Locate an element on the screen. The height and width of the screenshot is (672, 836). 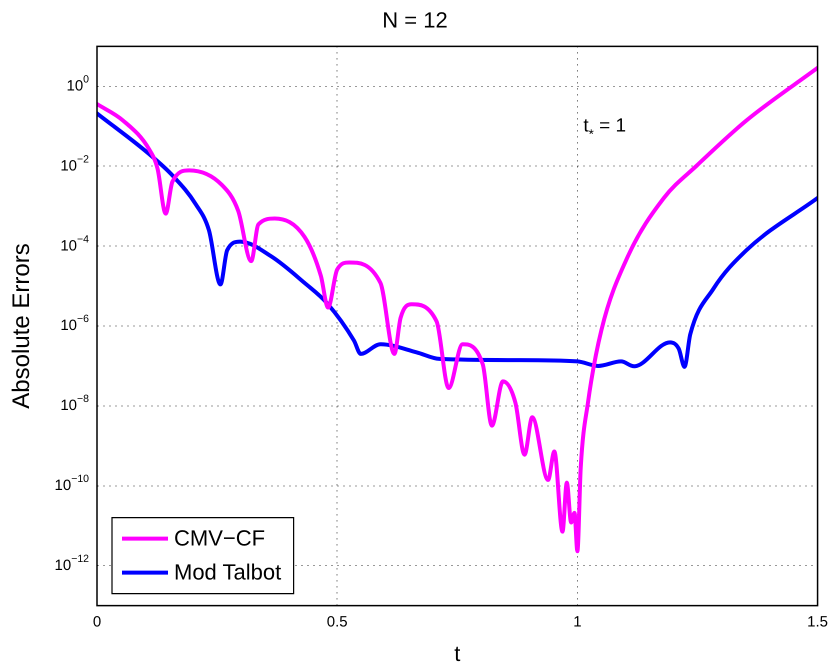
legend-label: CMV−CF is located at coordinates (220, 538).